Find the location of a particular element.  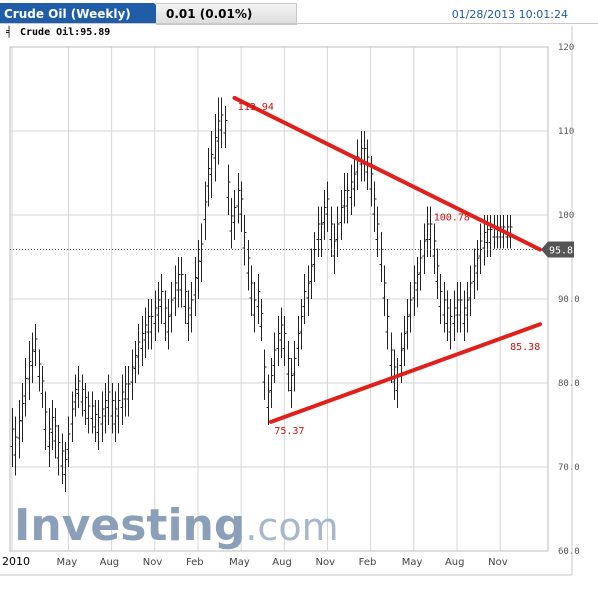

last-price-tag-label: 95.8 is located at coordinates (561, 251).